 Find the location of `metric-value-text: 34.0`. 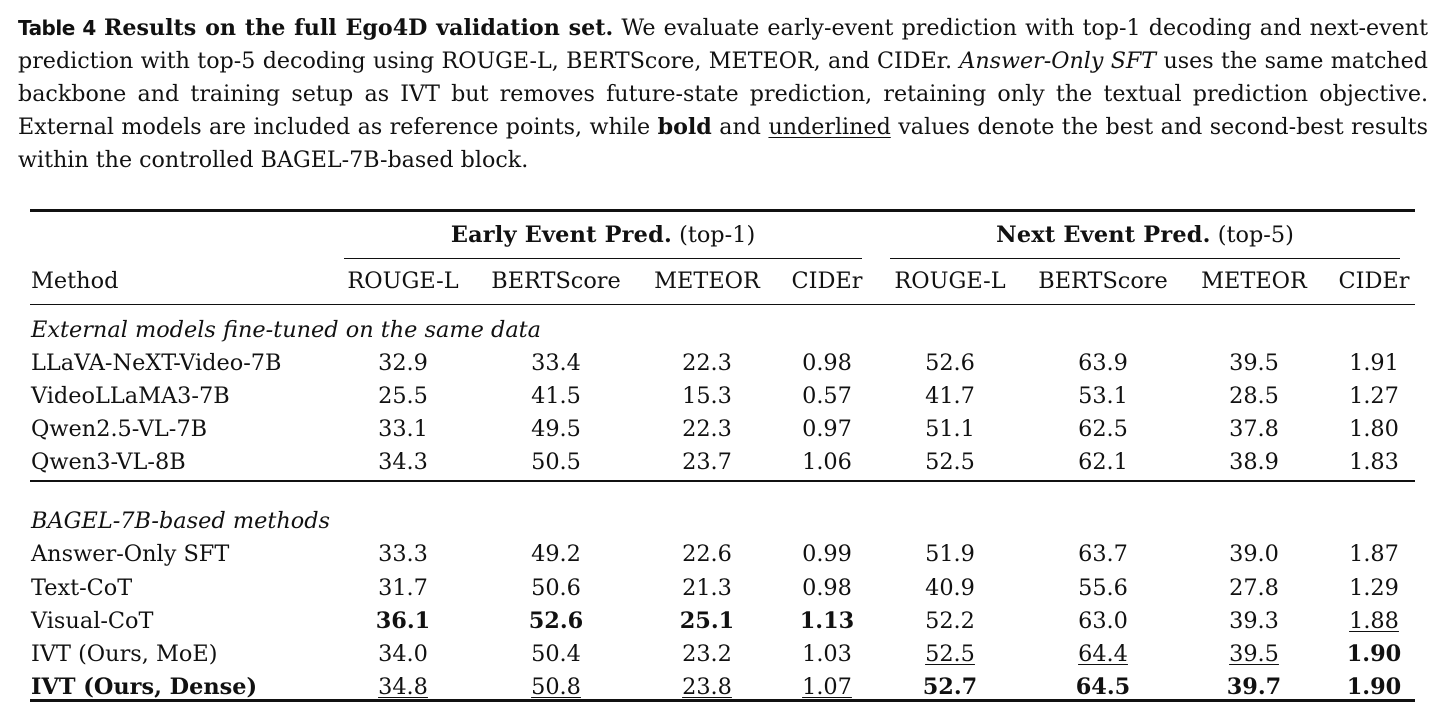

metric-value-text: 34.0 is located at coordinates (403, 653).